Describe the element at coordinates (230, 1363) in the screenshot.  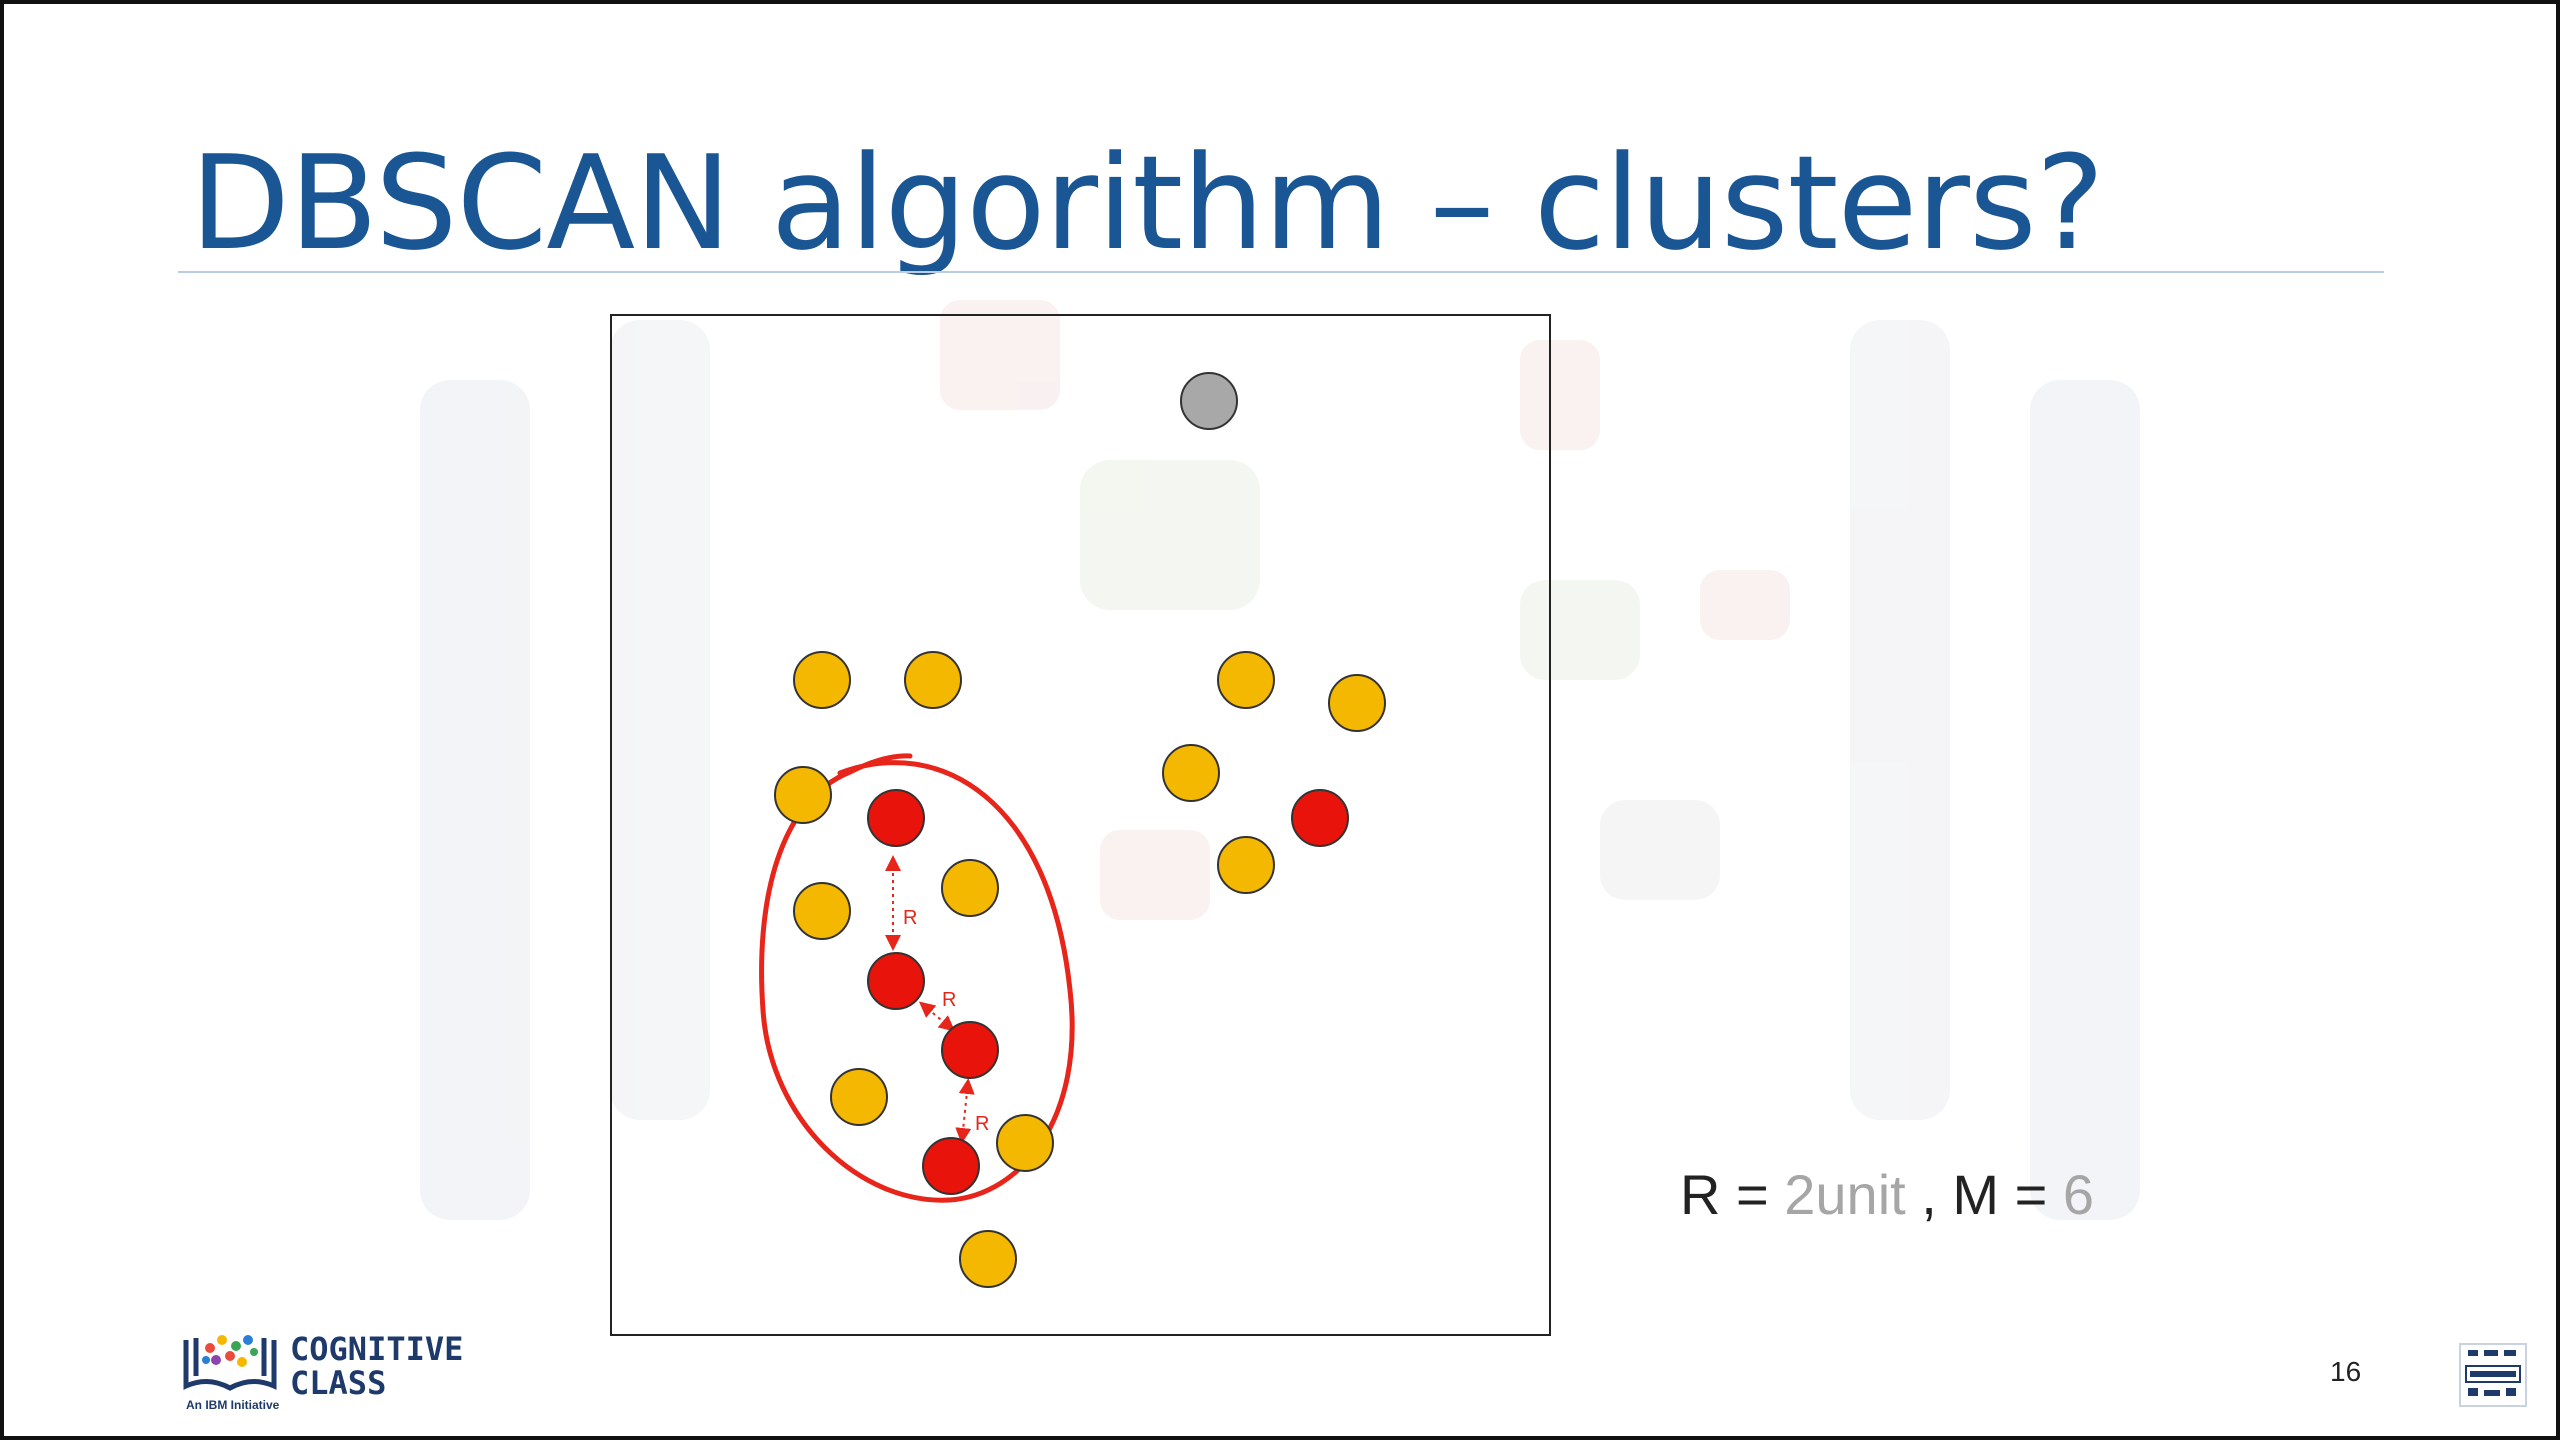
I see `open-book-icon` at that location.